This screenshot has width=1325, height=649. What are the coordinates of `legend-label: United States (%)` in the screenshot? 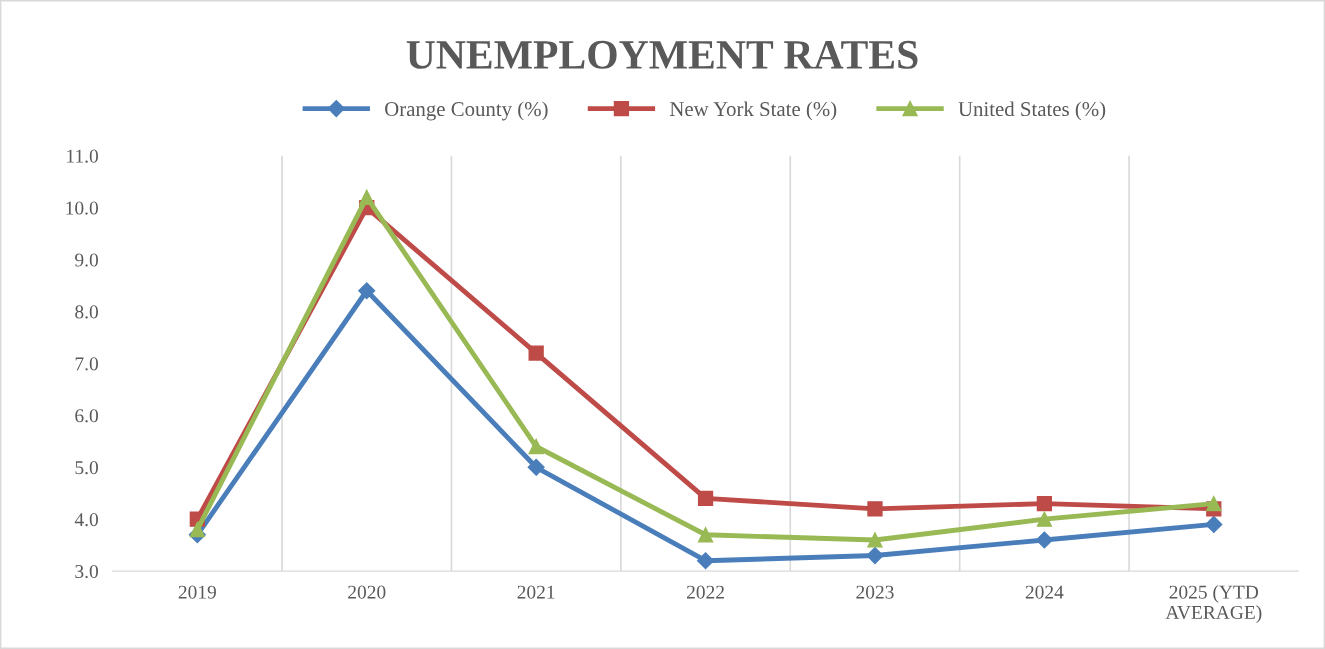 It's located at (1032, 111).